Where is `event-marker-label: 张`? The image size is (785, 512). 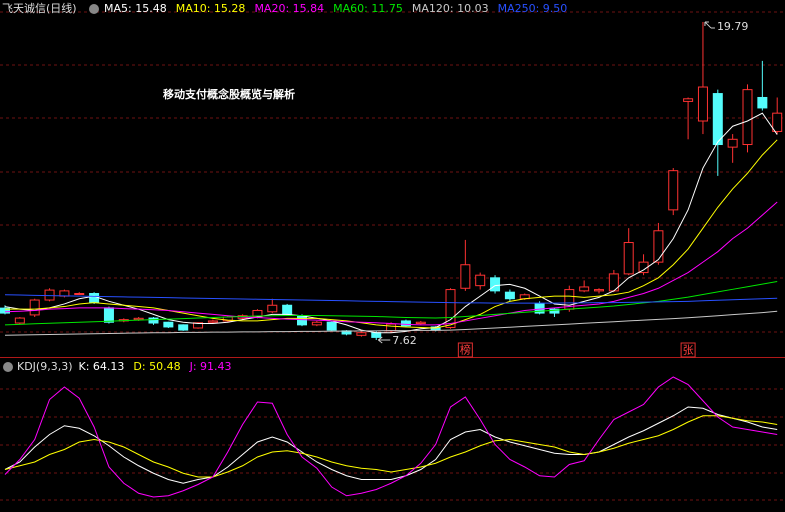
event-marker-label: 张 is located at coordinates (688, 350).